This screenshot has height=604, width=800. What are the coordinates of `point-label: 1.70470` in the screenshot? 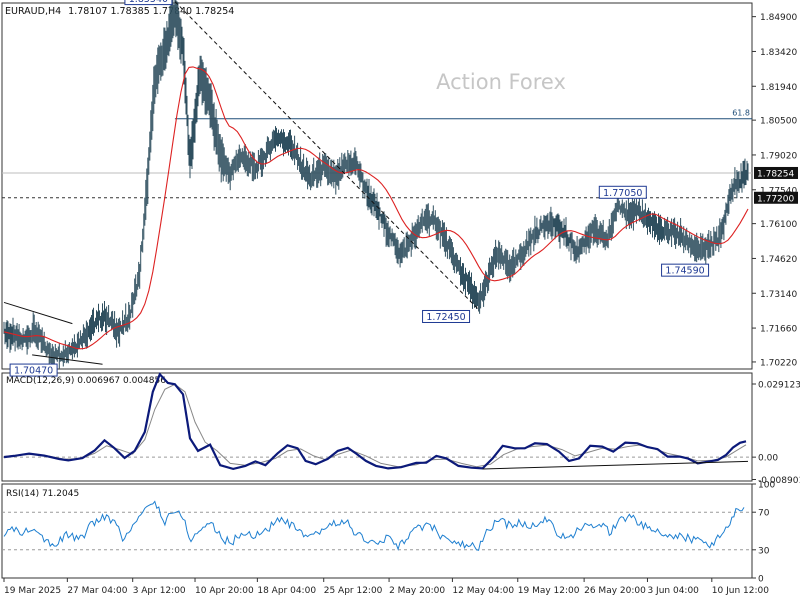 It's located at (33, 371).